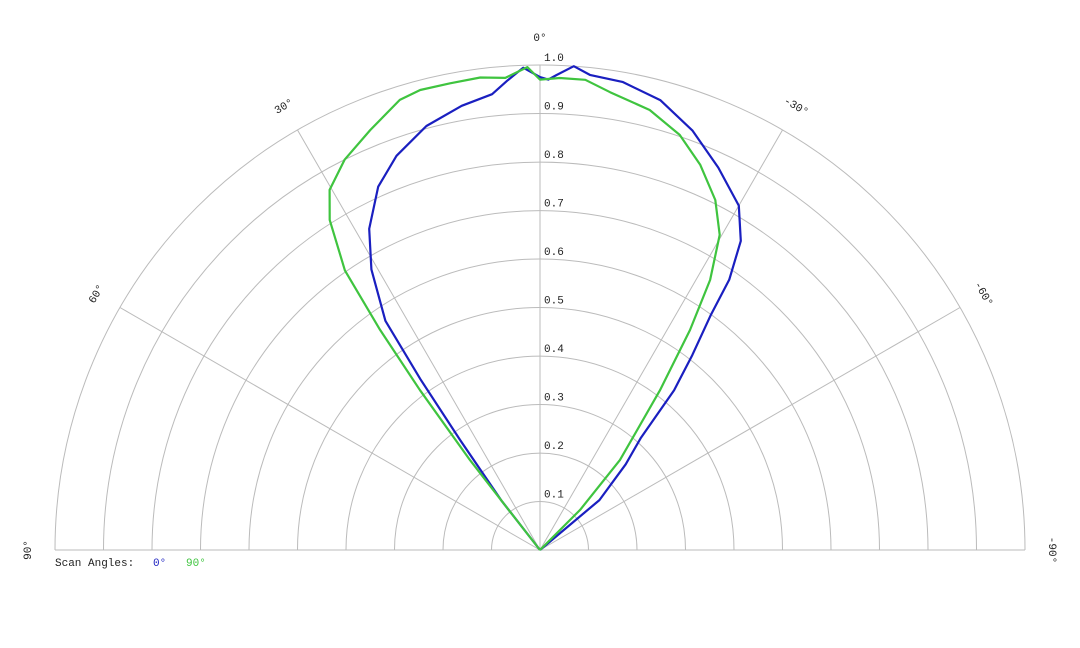 Image resolution: width=1080 pixels, height=648 pixels. Describe the element at coordinates (795, 108) in the screenshot. I see `theta-tick-label: -30°` at that location.